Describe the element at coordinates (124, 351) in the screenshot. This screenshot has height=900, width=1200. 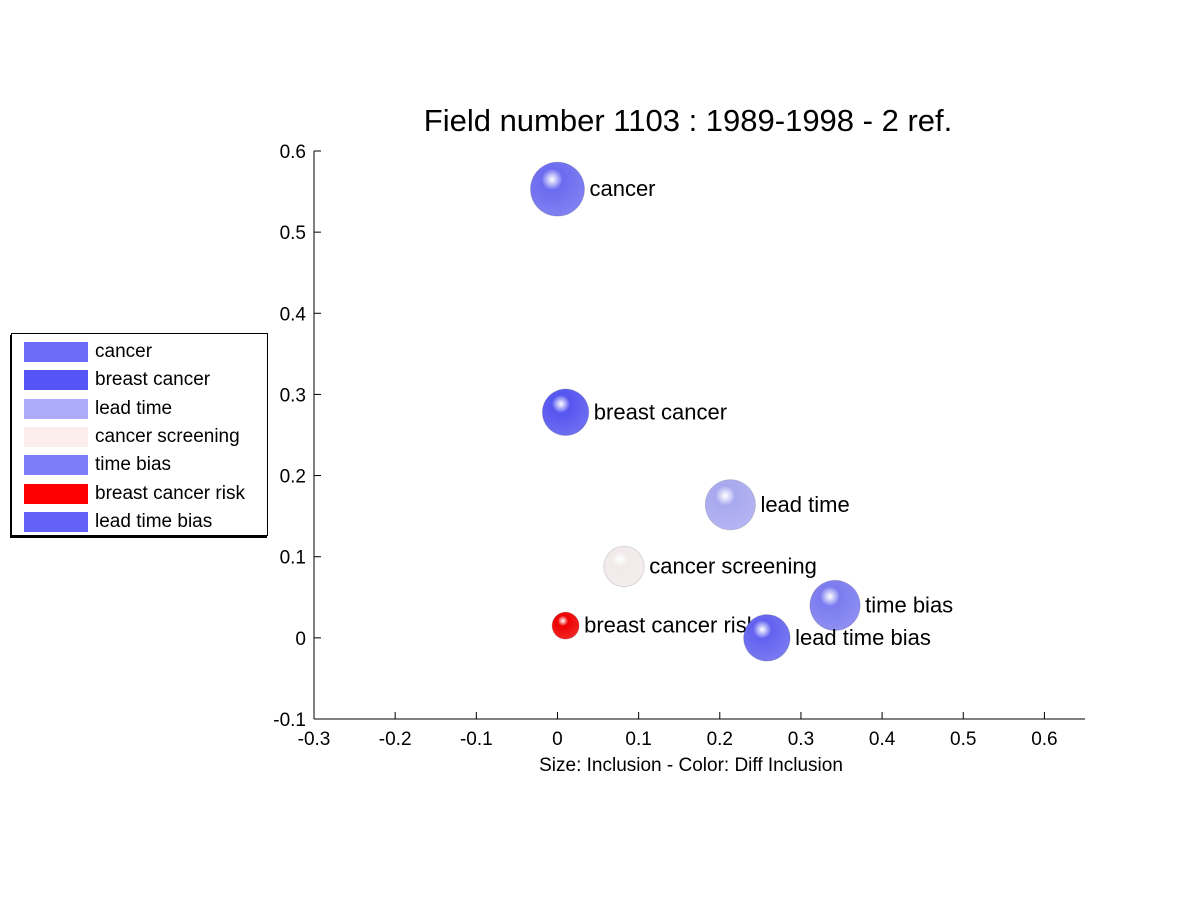
I see `legend-label: cancer` at that location.